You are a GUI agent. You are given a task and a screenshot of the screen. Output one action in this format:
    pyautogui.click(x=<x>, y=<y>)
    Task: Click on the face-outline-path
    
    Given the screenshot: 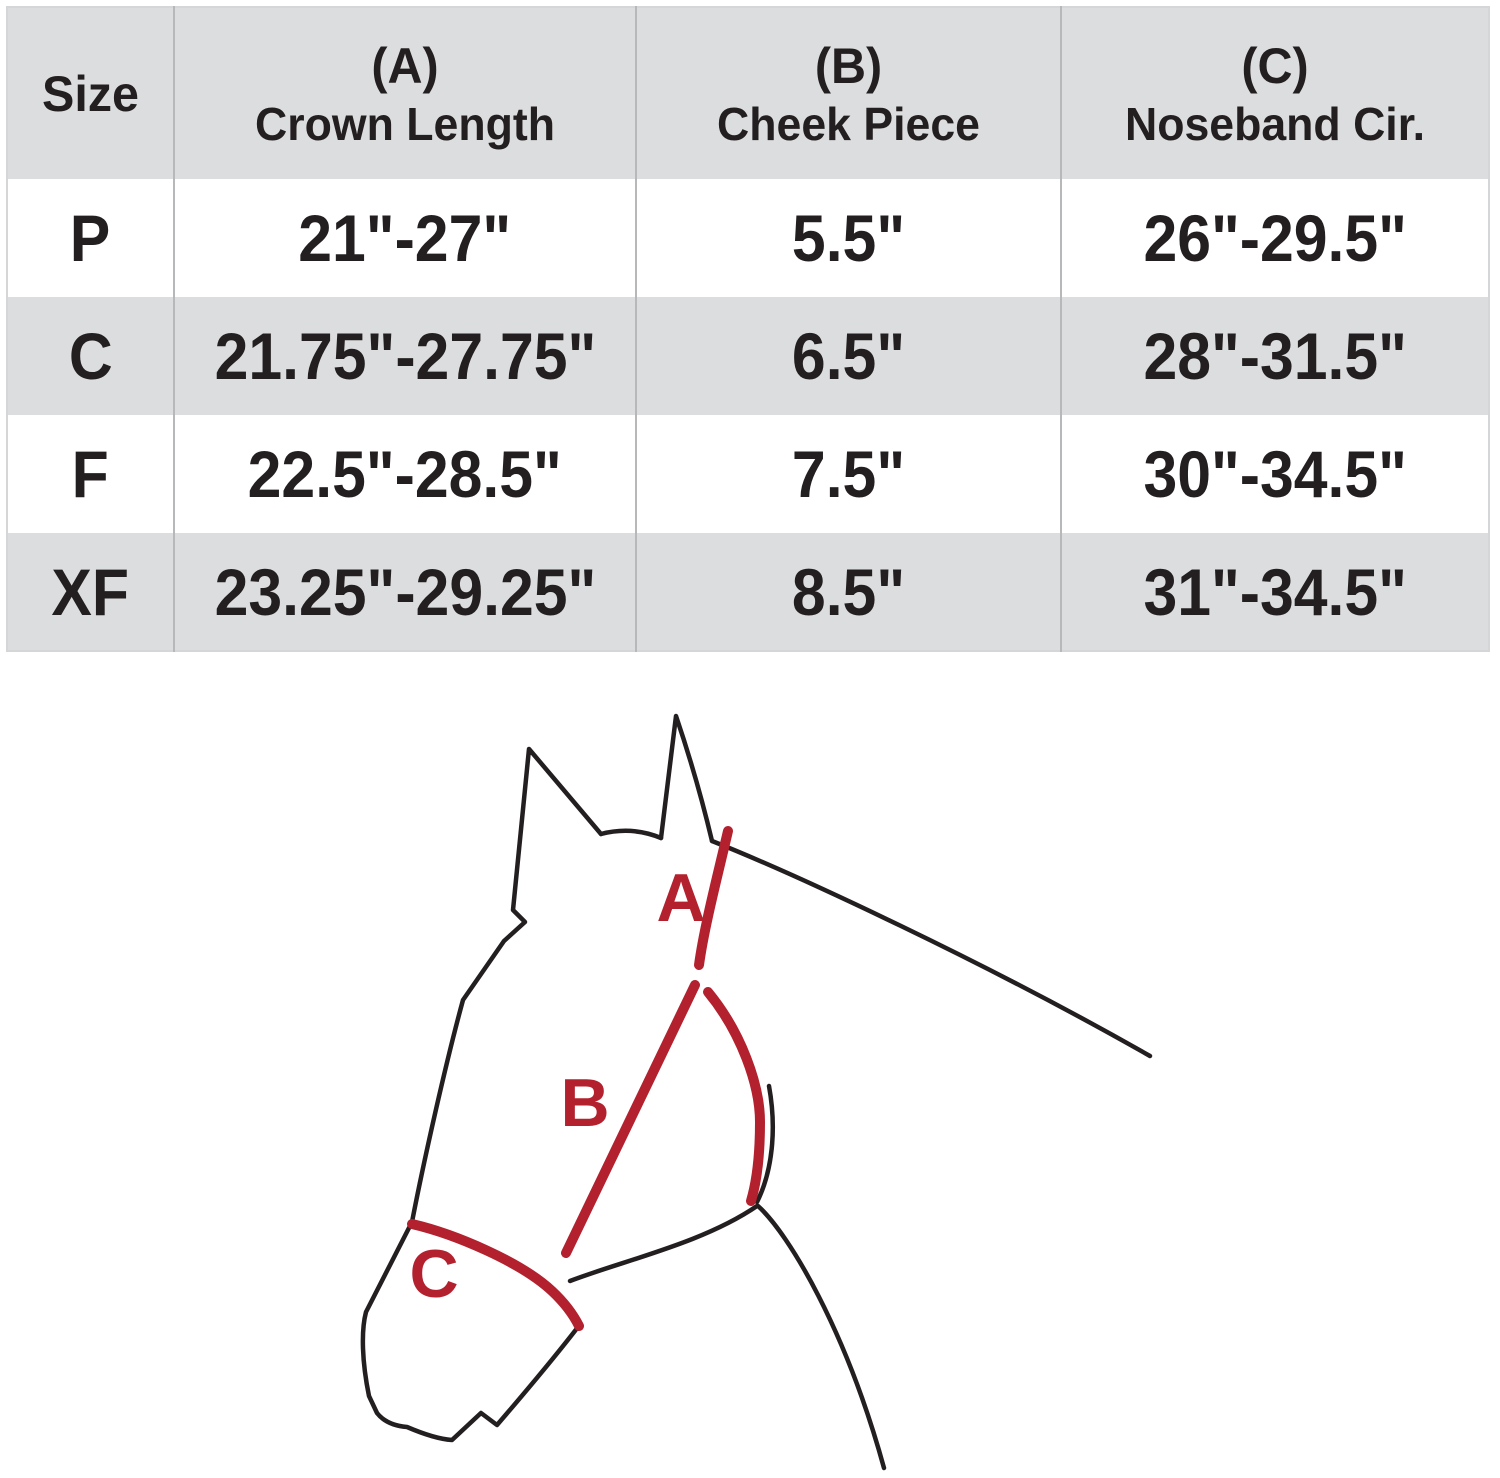 What is the action you would take?
    pyautogui.click(x=482, y=1094)
    